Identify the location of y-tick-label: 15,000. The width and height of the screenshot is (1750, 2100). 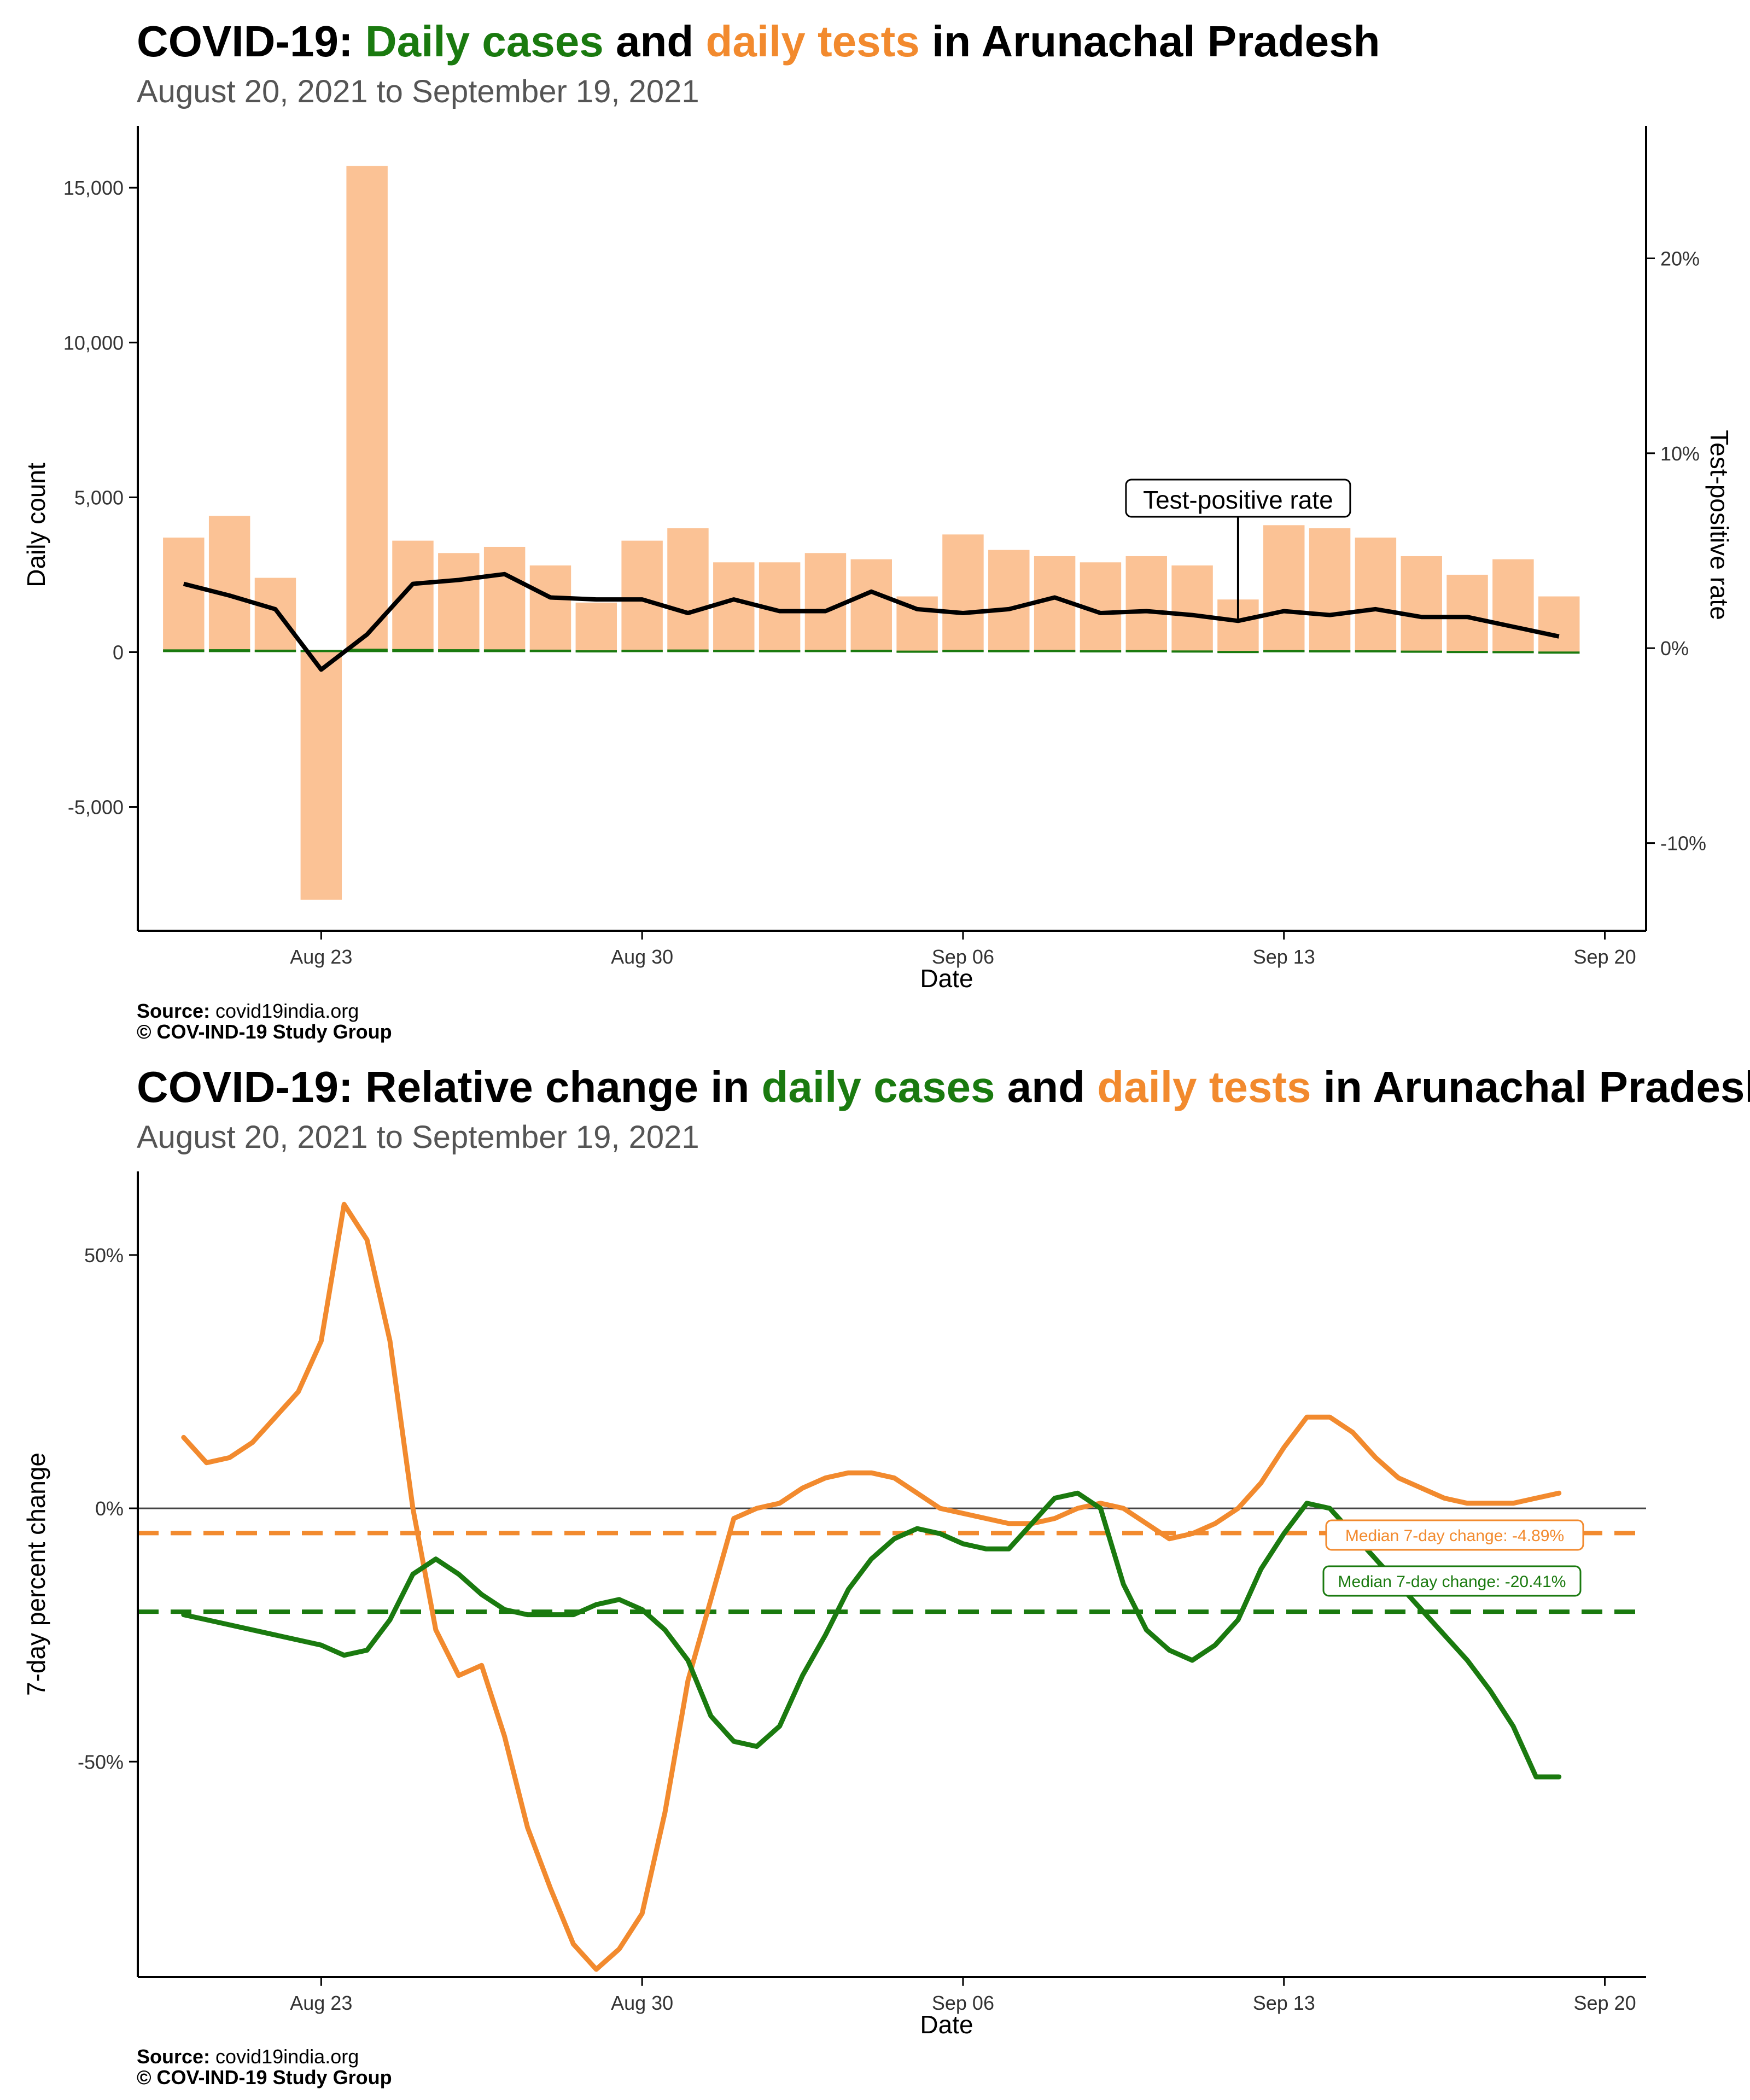
(93, 188).